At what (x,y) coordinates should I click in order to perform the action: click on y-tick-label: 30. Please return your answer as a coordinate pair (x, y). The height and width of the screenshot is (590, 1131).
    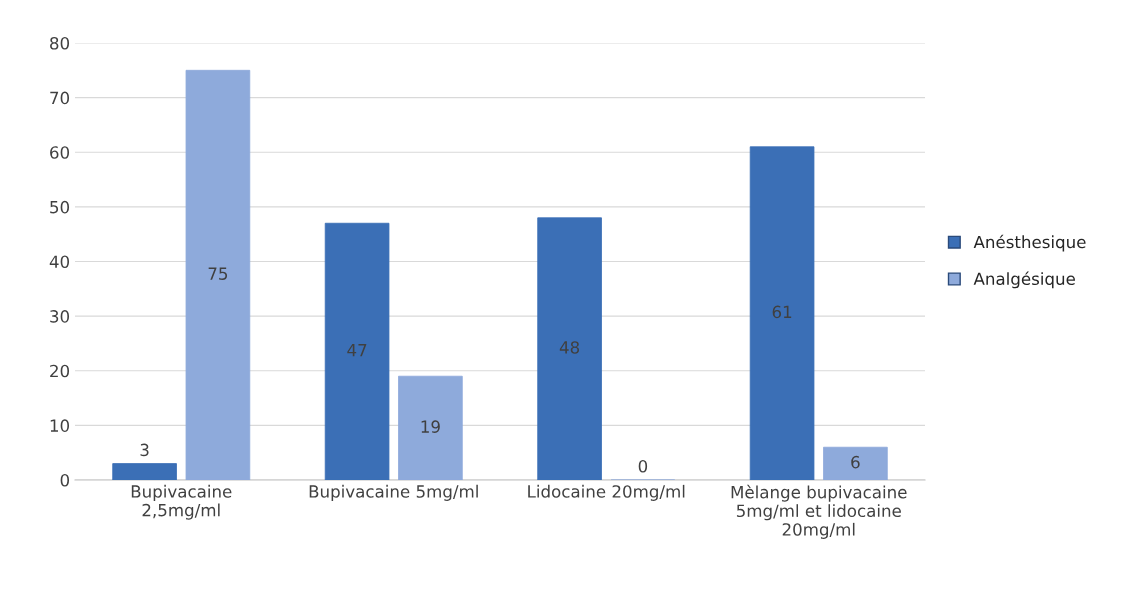
    Looking at the image, I should click on (60, 316).